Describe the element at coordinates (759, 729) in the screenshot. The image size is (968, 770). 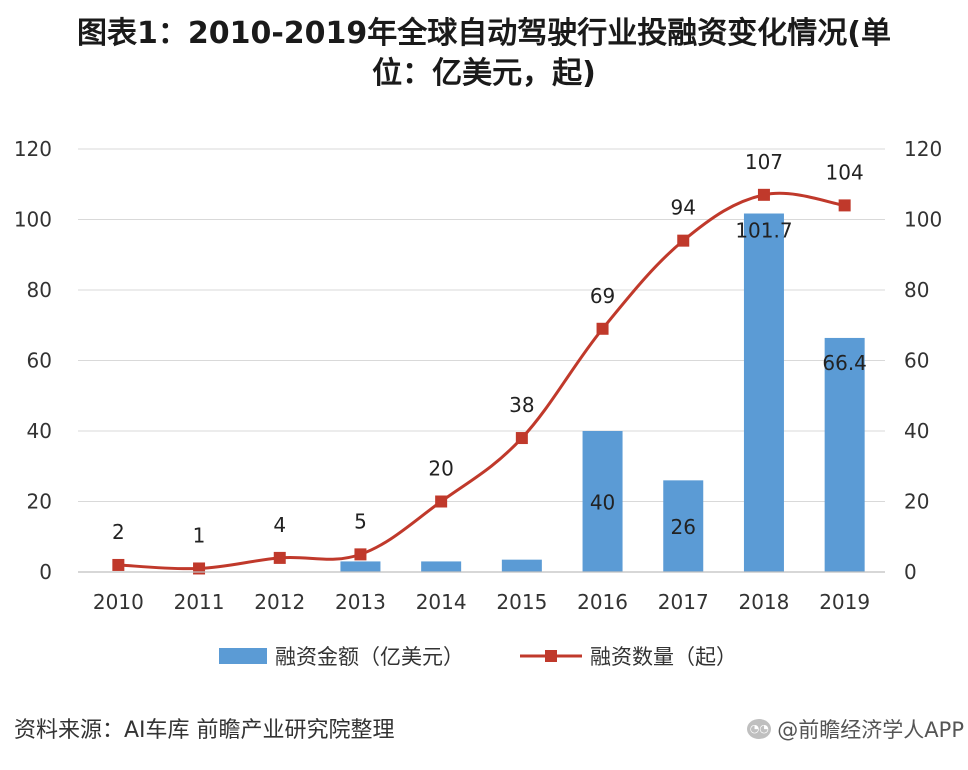
I see `wechat-icon: ◔◔` at that location.